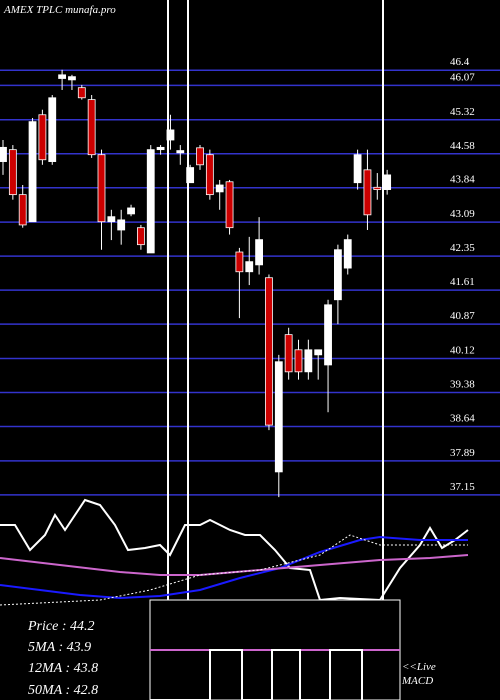 This screenshot has height=700, width=500. Describe the element at coordinates (462, 180) in the screenshot. I see `y-tick-label: 43.84` at that location.